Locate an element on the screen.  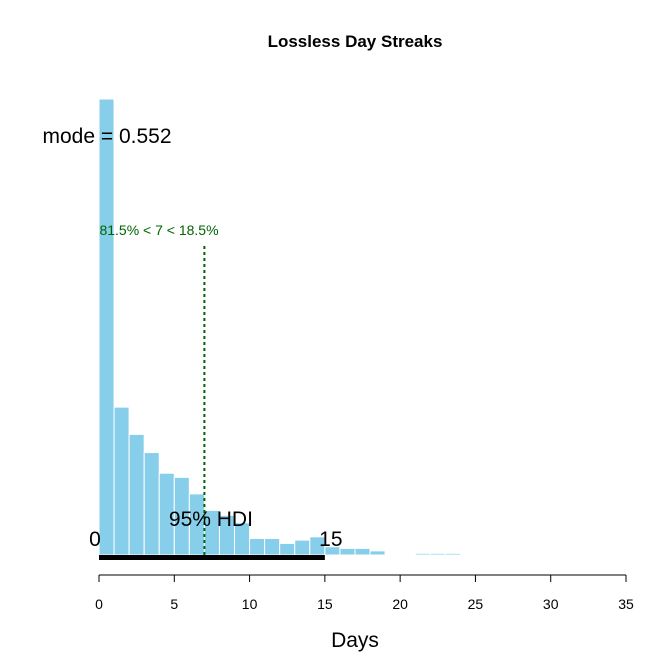
x-tick-label: 30 is located at coordinates (551, 604).